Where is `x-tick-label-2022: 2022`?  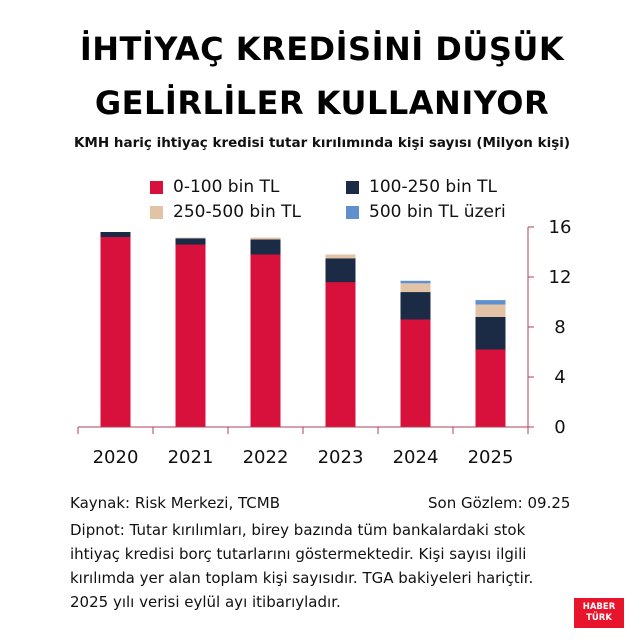
x-tick-label-2022: 2022 is located at coordinates (266, 457).